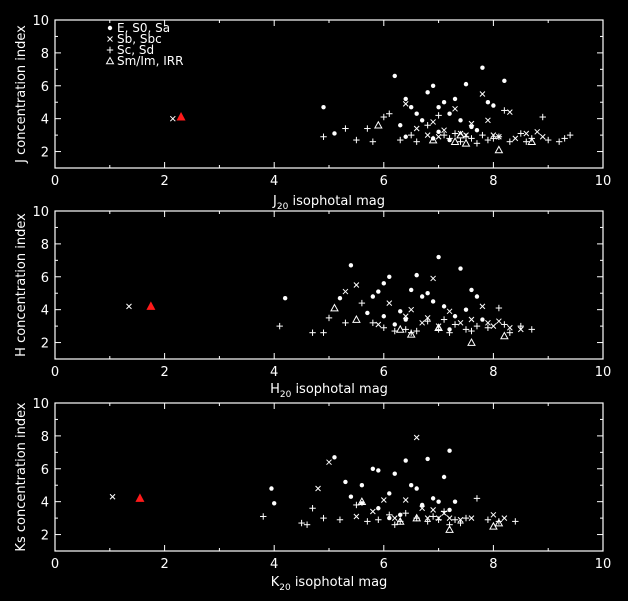 The image size is (628, 601). I want to click on x-tick-label: 0, so click(55, 564).